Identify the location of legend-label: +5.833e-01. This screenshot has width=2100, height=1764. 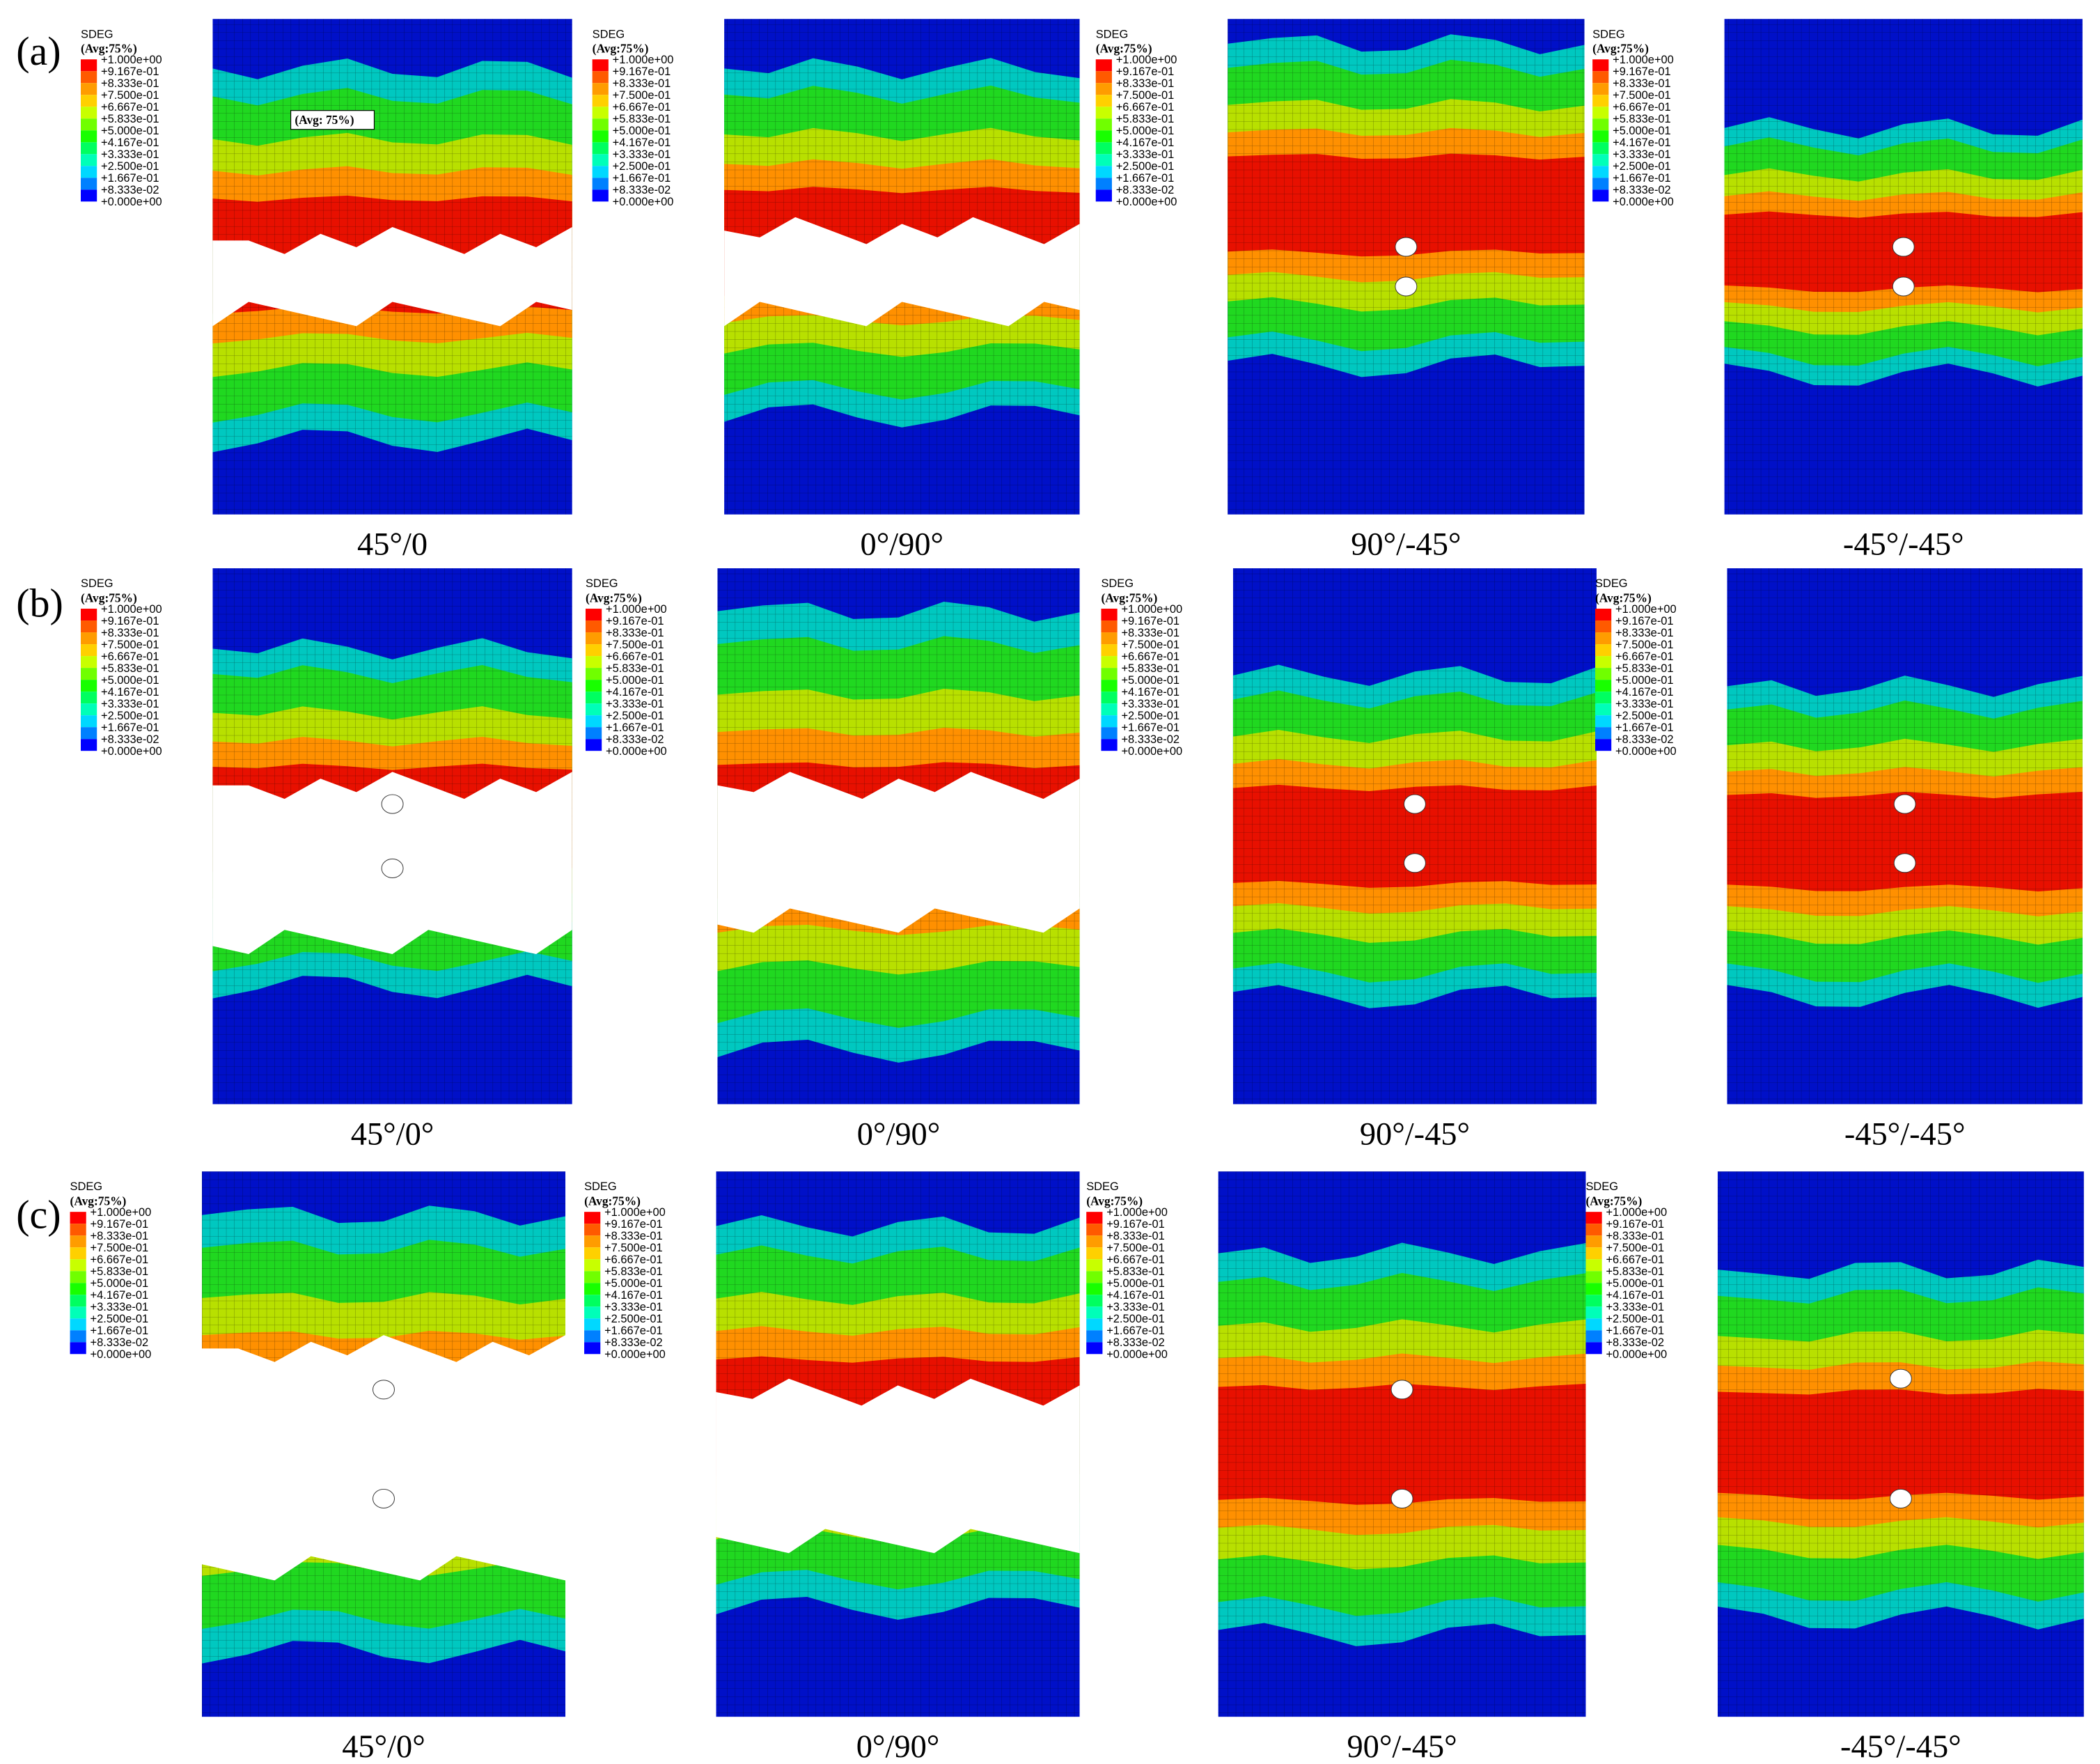
(1150, 668).